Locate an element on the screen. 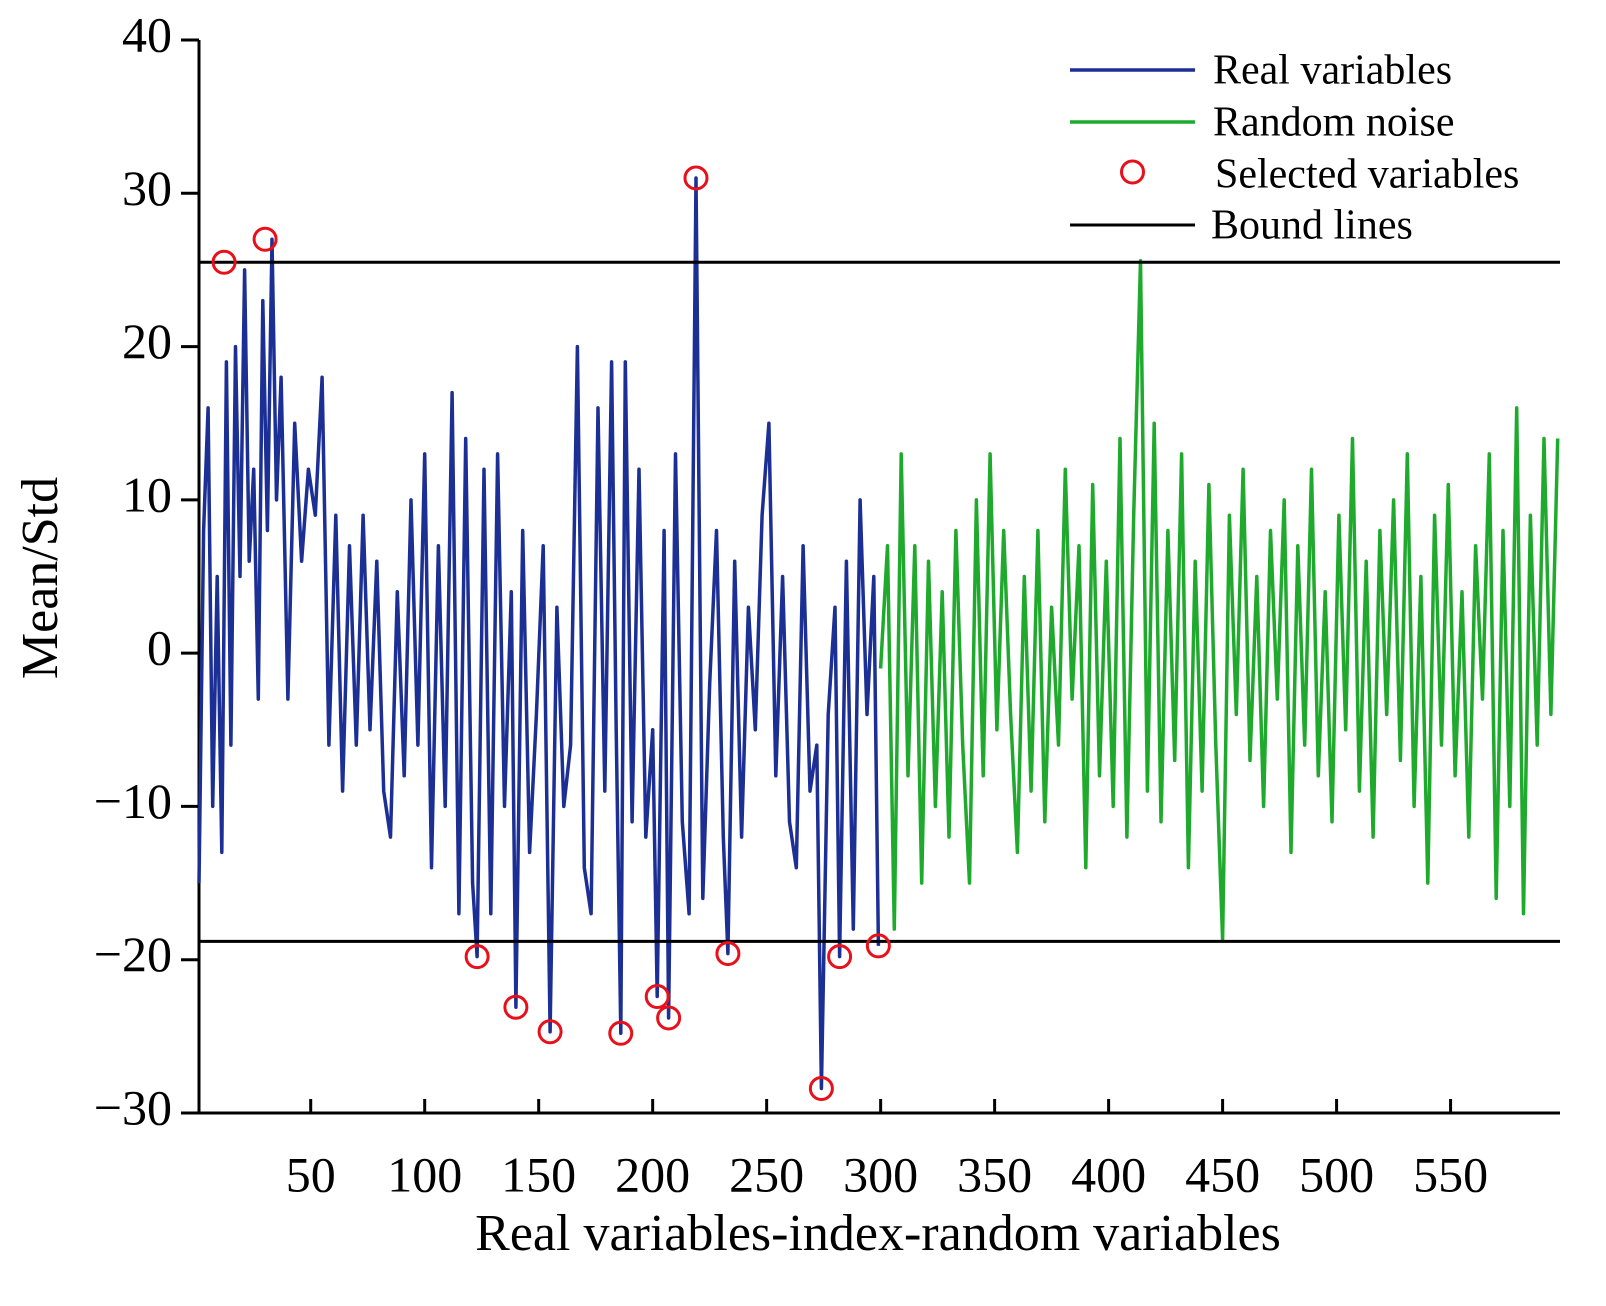 This screenshot has height=1306, width=1606. x-tick-label: 300 is located at coordinates (880, 1174).